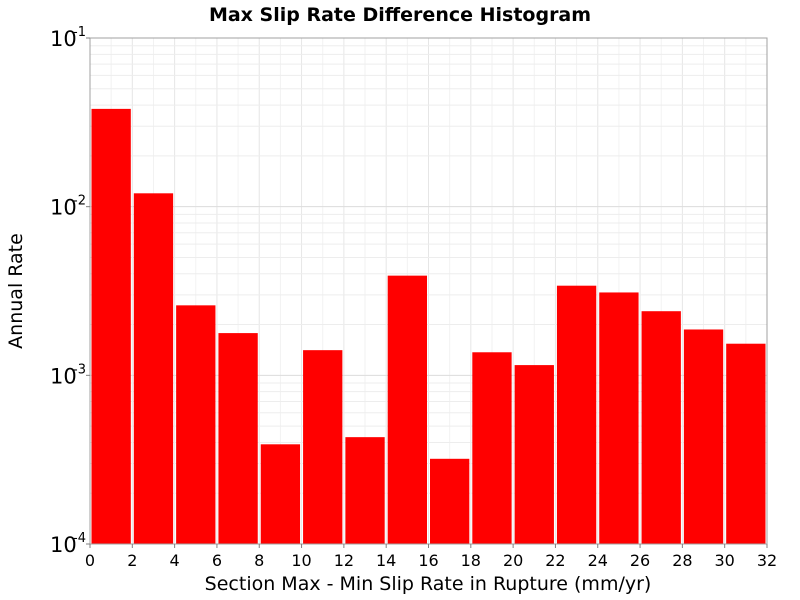 This screenshot has height=600, width=800. What do you see at coordinates (555, 560) in the screenshot?
I see `x-tick-label: 22` at bounding box center [555, 560].